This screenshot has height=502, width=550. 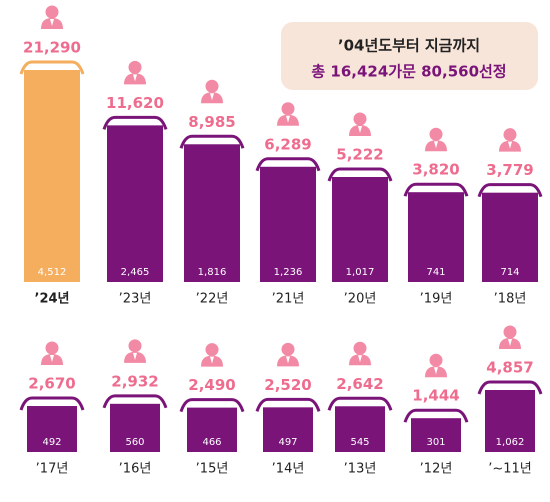 I want to click on value-label: 21,290, so click(x=52, y=48).